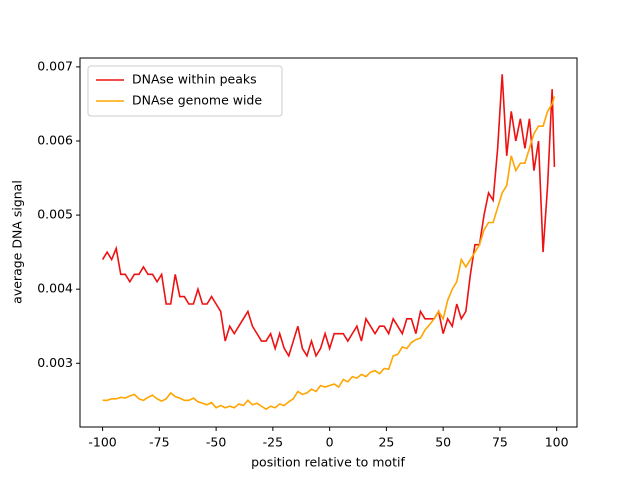 The image size is (640, 480). What do you see at coordinates (216, 442) in the screenshot?
I see `x-tick-label: -50` at bounding box center [216, 442].